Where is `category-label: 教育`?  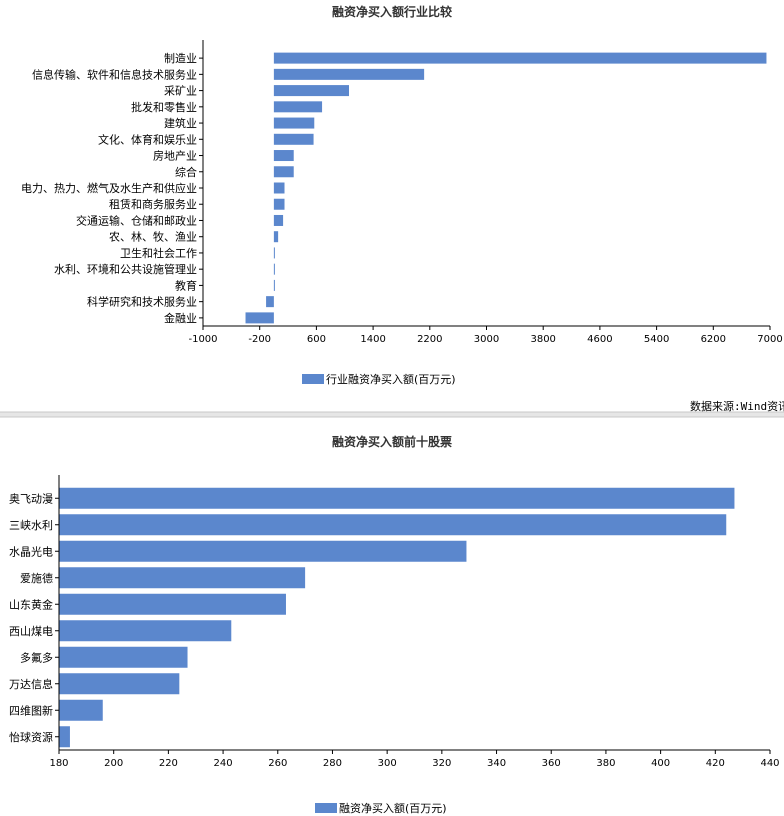 category-label: 教育 is located at coordinates (186, 285).